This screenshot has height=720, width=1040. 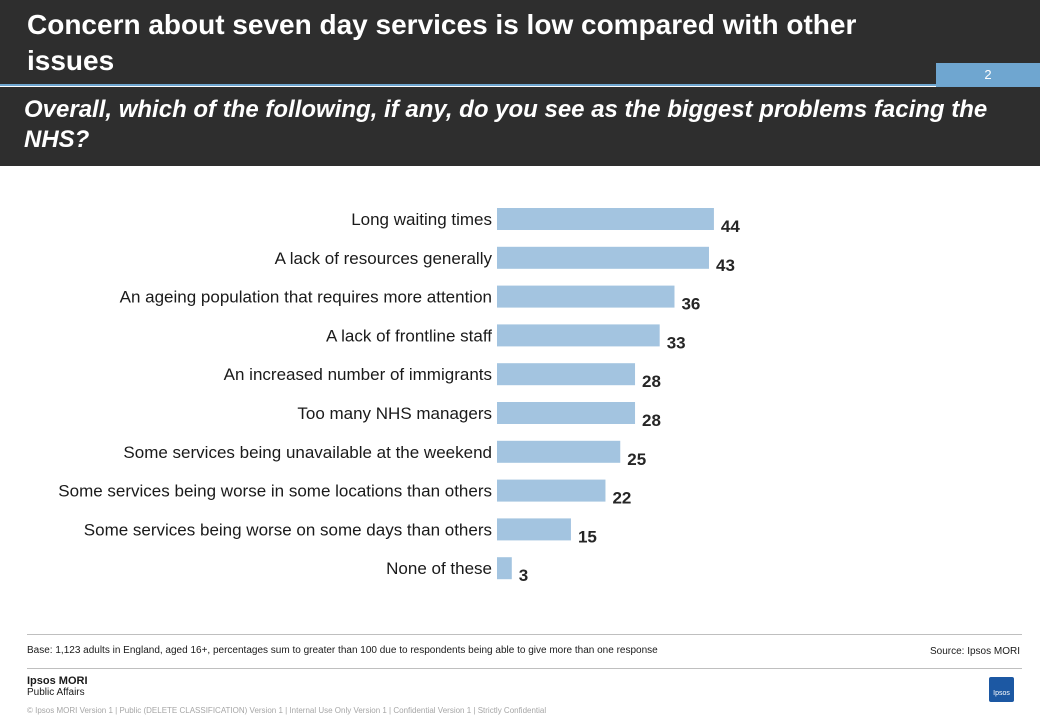 I want to click on page-number: 2, so click(x=988, y=75).